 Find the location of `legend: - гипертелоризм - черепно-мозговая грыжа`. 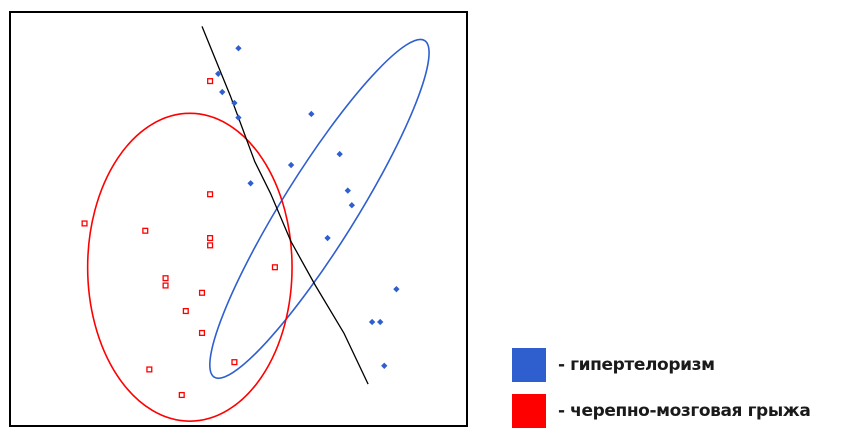

legend: - гипертелоризм - черепно-мозговая грыжа is located at coordinates (687, 394).